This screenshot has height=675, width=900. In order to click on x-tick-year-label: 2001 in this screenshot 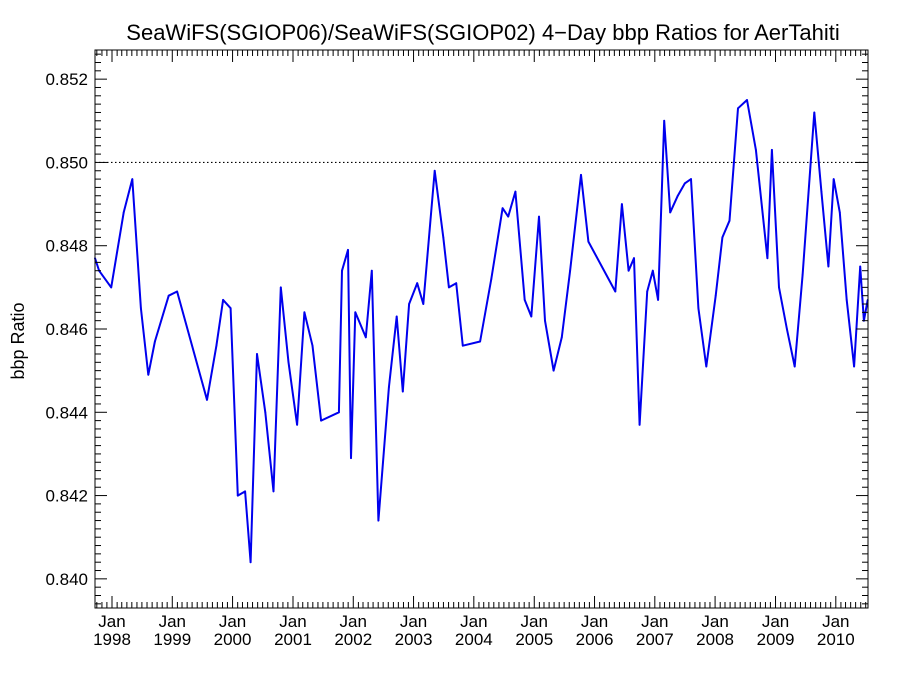, I will do `click(293, 639)`.